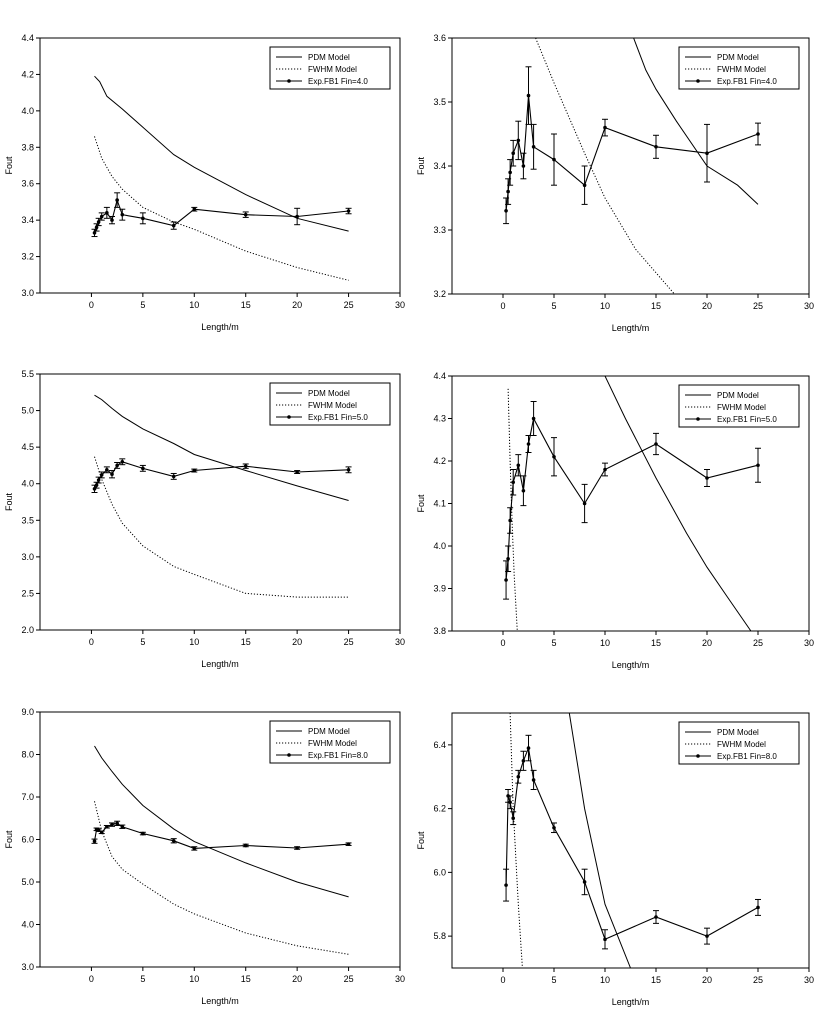 The width and height of the screenshot is (830, 1013). Describe the element at coordinates (194, 305) in the screenshot. I see `x-tick-label: 10` at that location.